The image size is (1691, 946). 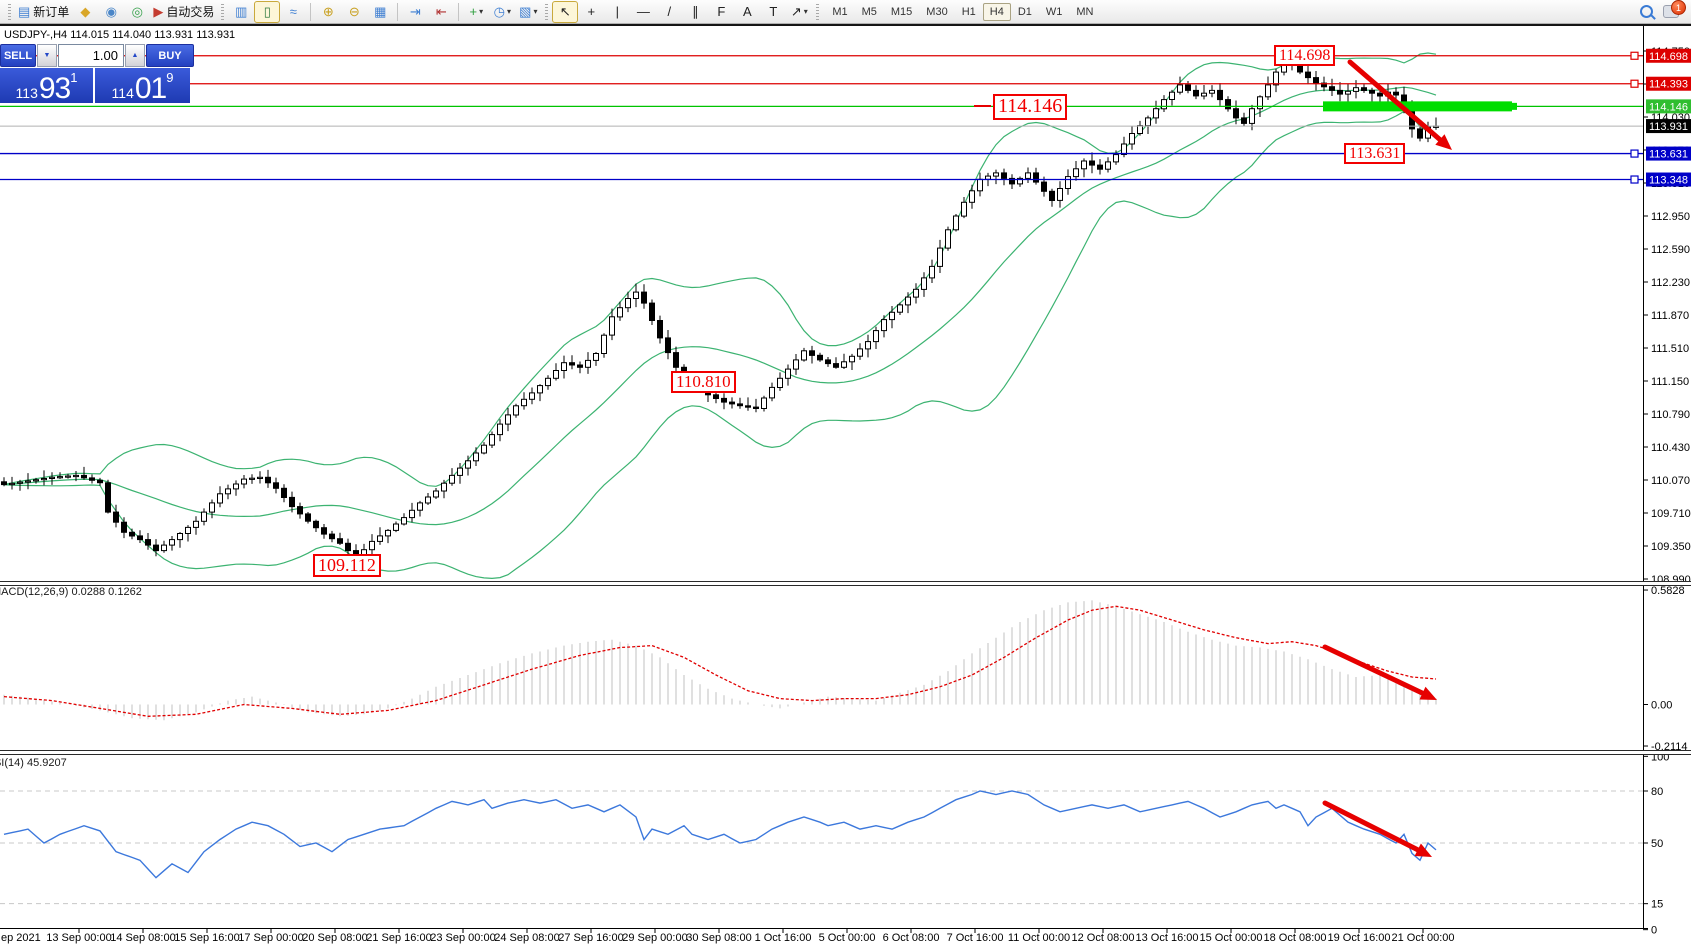 I want to click on candlestick-chart-button: ▯, so click(x=267, y=11).